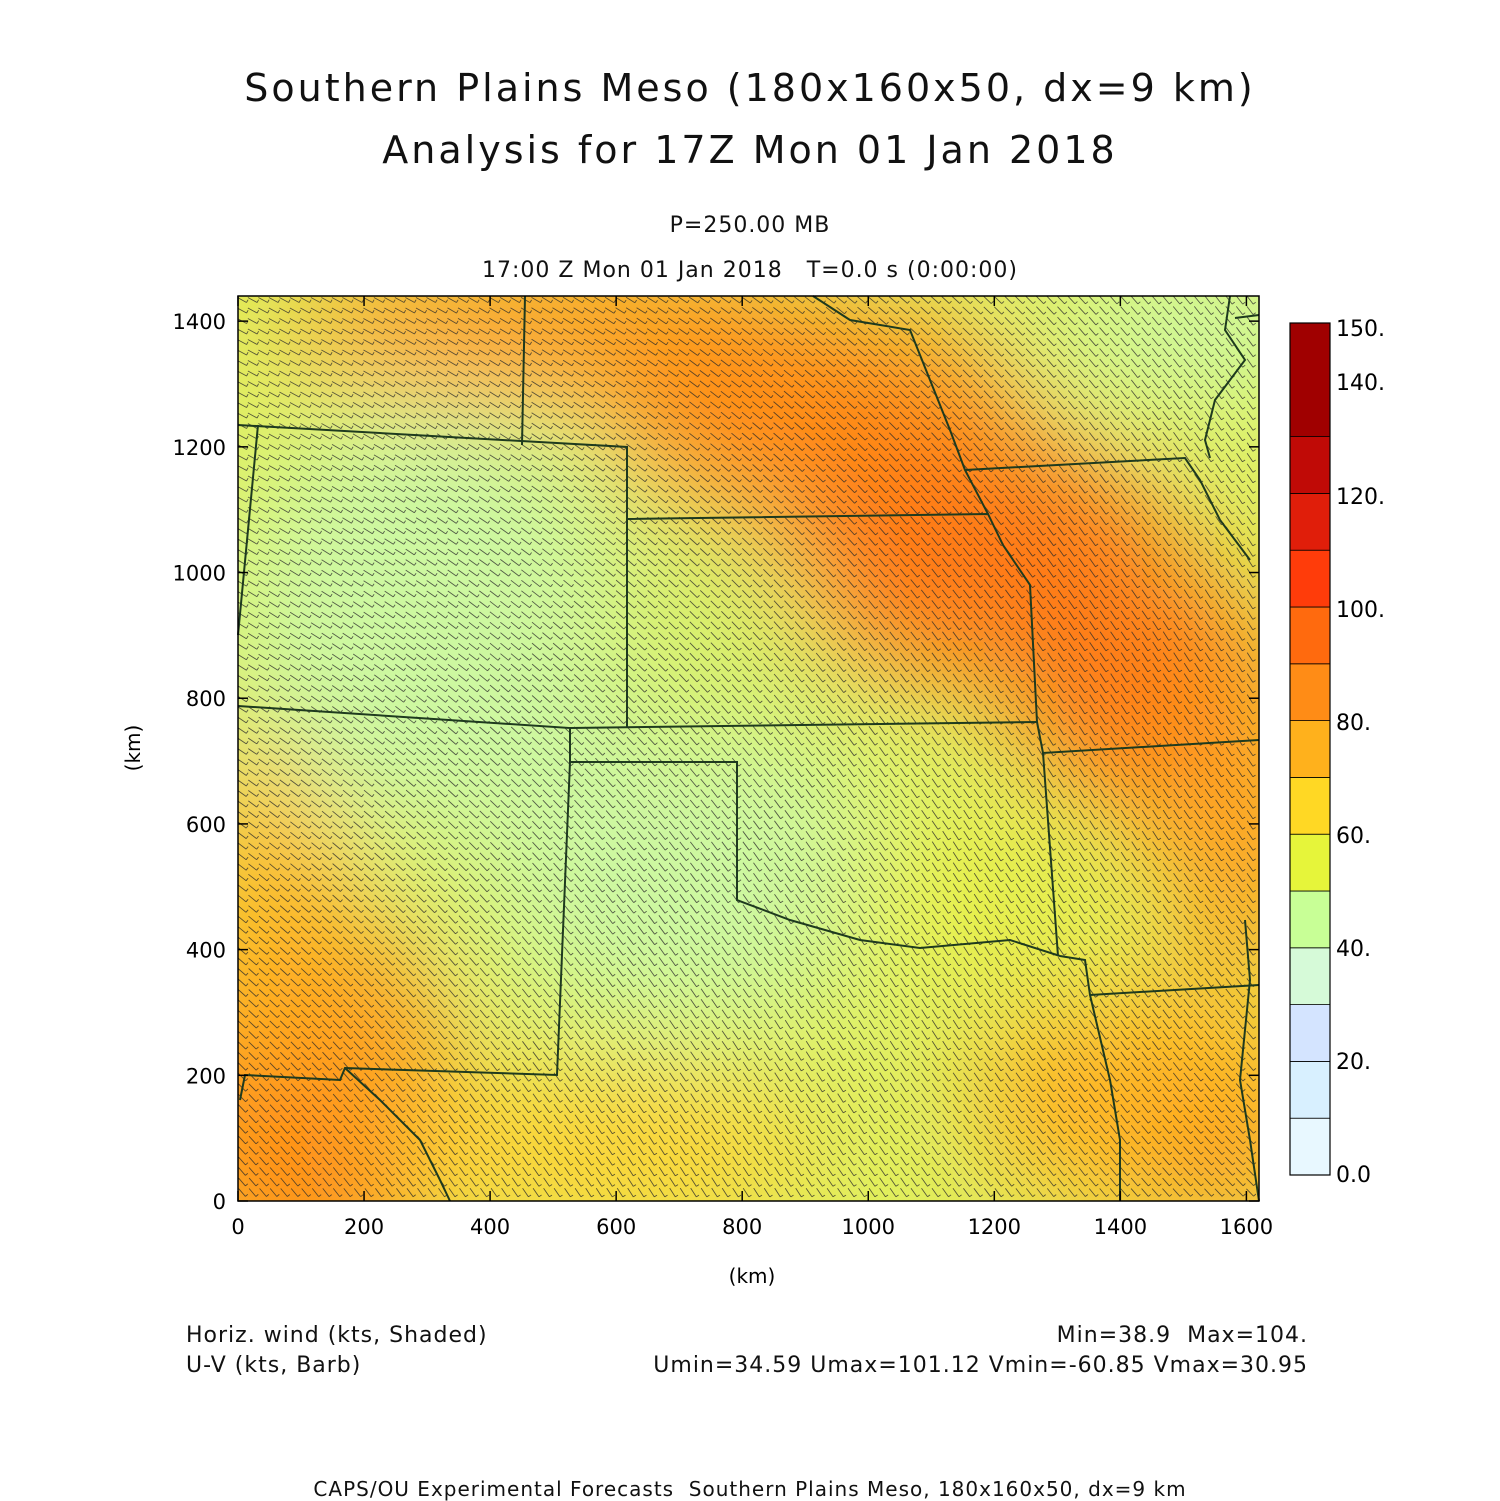  What do you see at coordinates (1353, 1062) in the screenshot?
I see `colorbar-label: 20.` at bounding box center [1353, 1062].